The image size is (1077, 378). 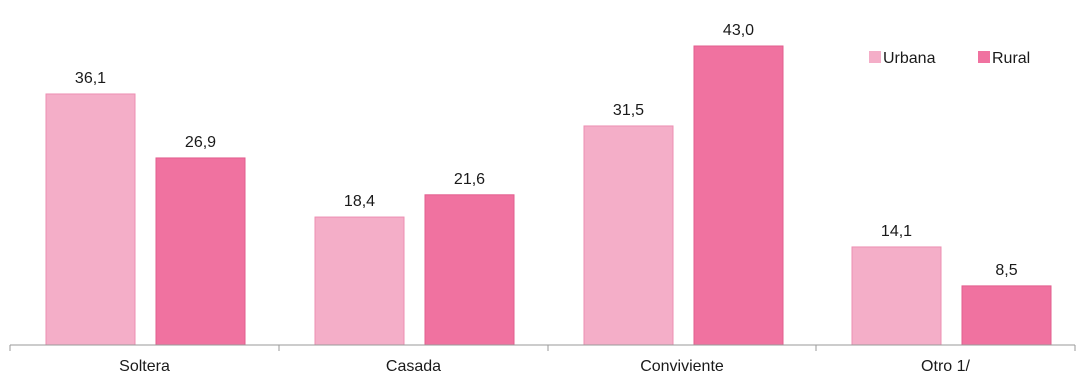 I want to click on category-labels-group: Soltera Casada Conviviente Otro 1/, so click(x=544, y=366).